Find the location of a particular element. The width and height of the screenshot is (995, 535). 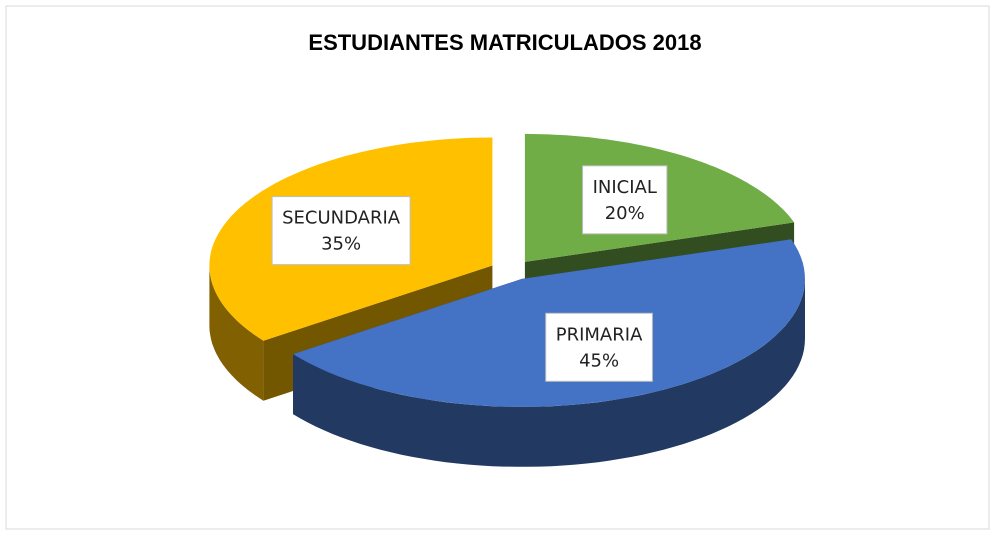

chart-title: ESTUDIANTES MATRICULADOS 2018 is located at coordinates (504, 42).